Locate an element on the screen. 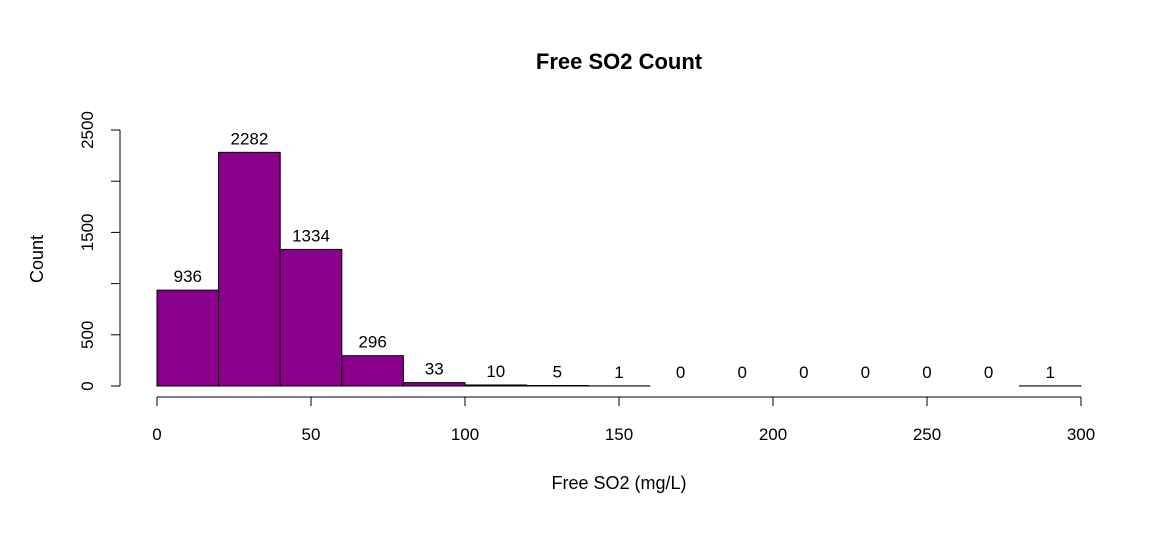 The height and width of the screenshot is (541, 1166). x-tick-label: 50 is located at coordinates (311, 434).